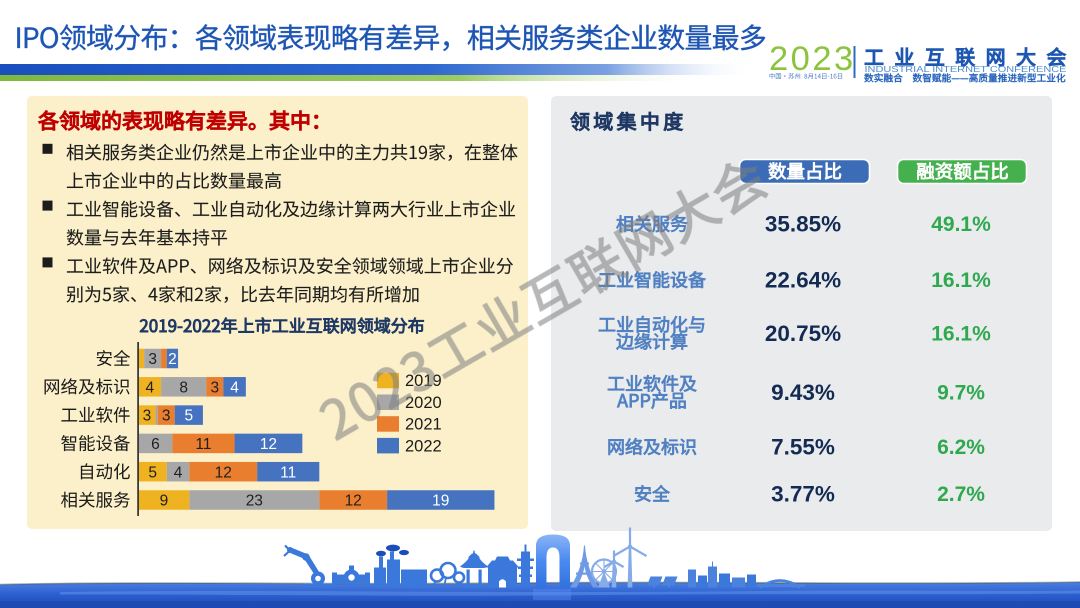  I want to click on svg-text: 23, so click(254, 501).